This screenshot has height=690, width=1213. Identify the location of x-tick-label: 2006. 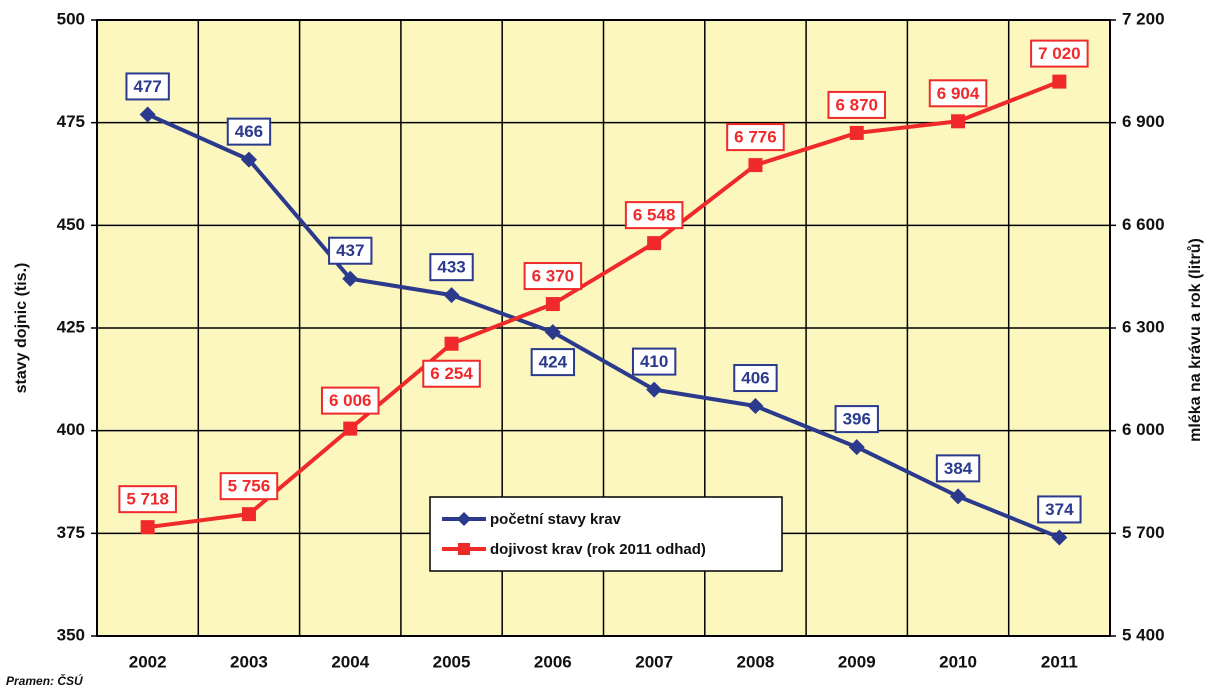
(553, 661).